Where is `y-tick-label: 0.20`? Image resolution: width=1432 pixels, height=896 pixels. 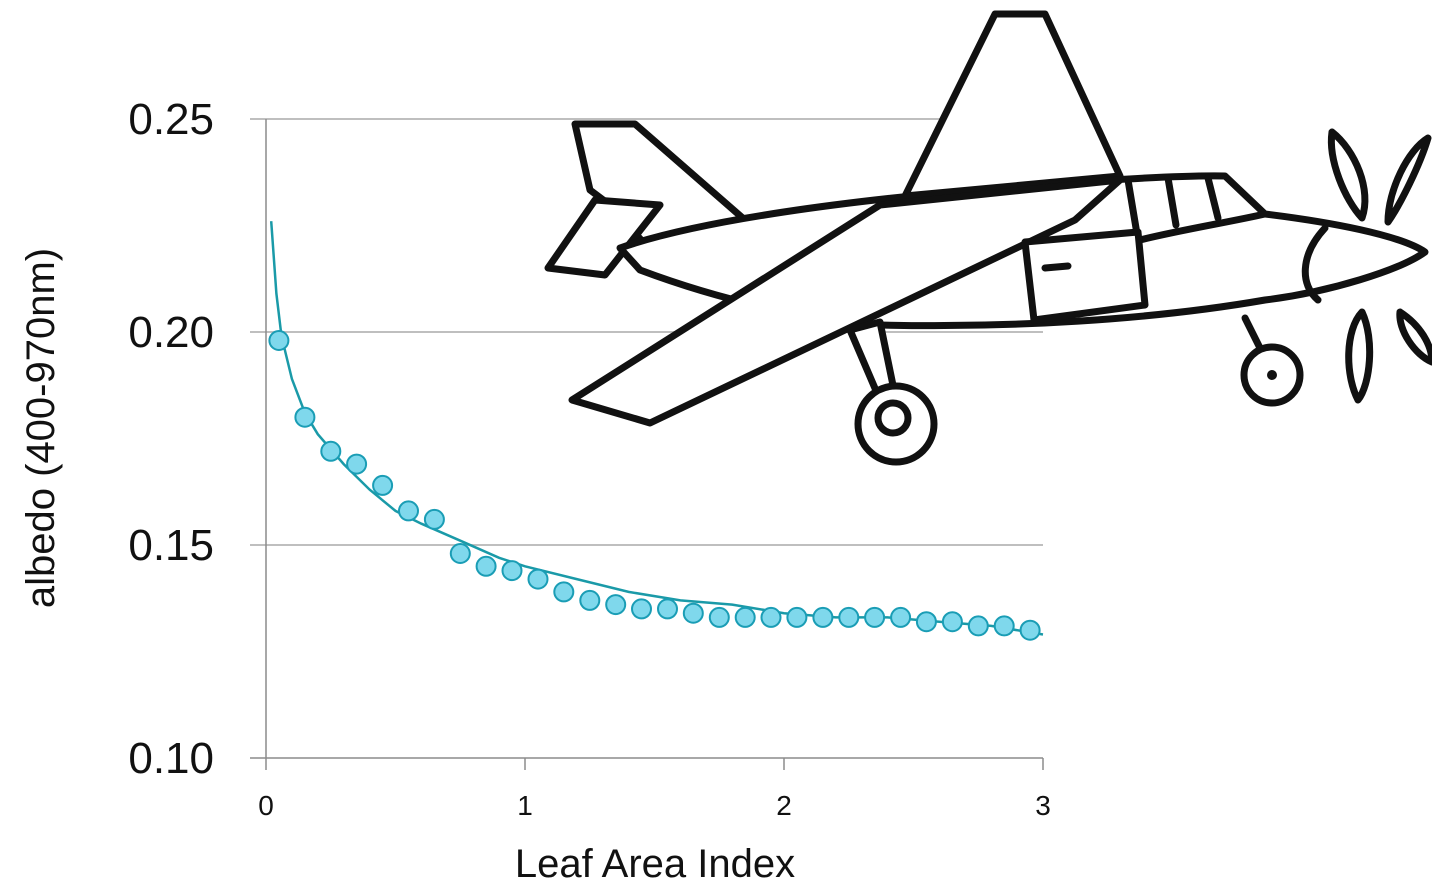 y-tick-label: 0.20 is located at coordinates (171, 332).